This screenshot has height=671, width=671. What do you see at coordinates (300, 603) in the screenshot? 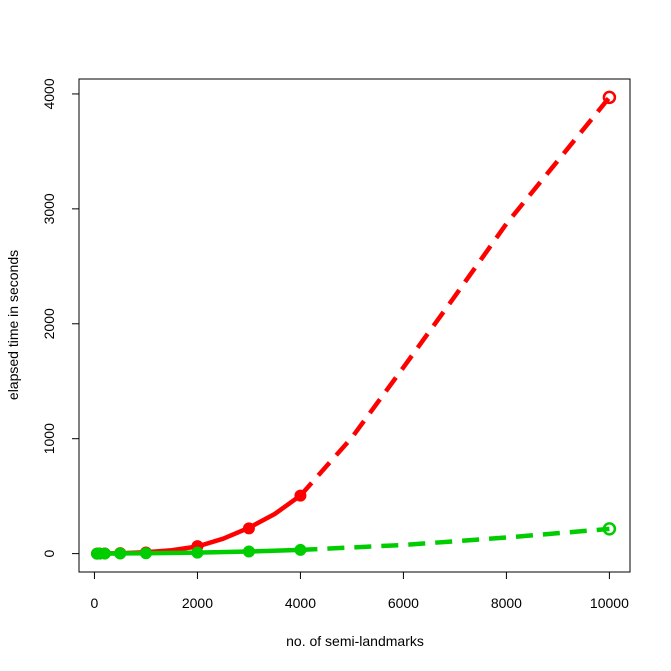
I see `x-tick-label: 4000` at bounding box center [300, 603].